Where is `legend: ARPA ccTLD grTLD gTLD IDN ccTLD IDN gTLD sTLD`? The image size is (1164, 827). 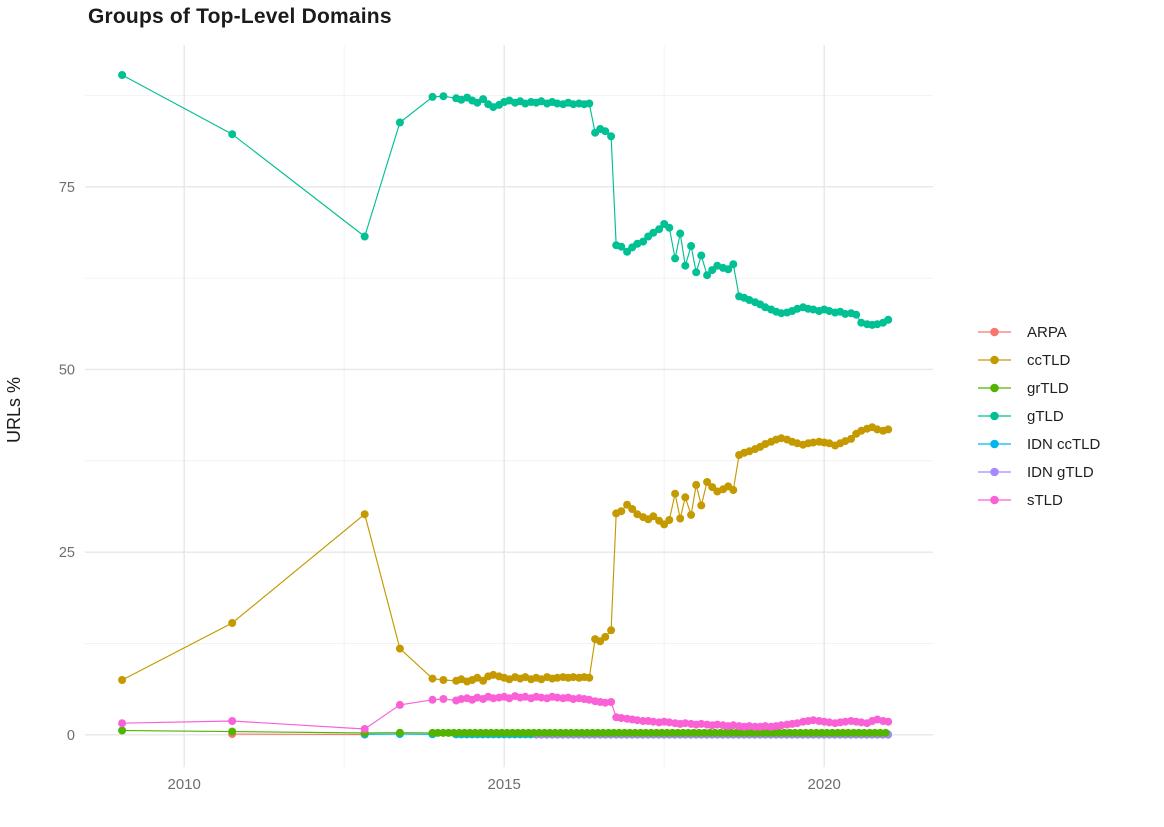 legend: ARPA ccTLD grTLD gTLD IDN ccTLD IDN gTLD sTLD is located at coordinates (1039, 416).